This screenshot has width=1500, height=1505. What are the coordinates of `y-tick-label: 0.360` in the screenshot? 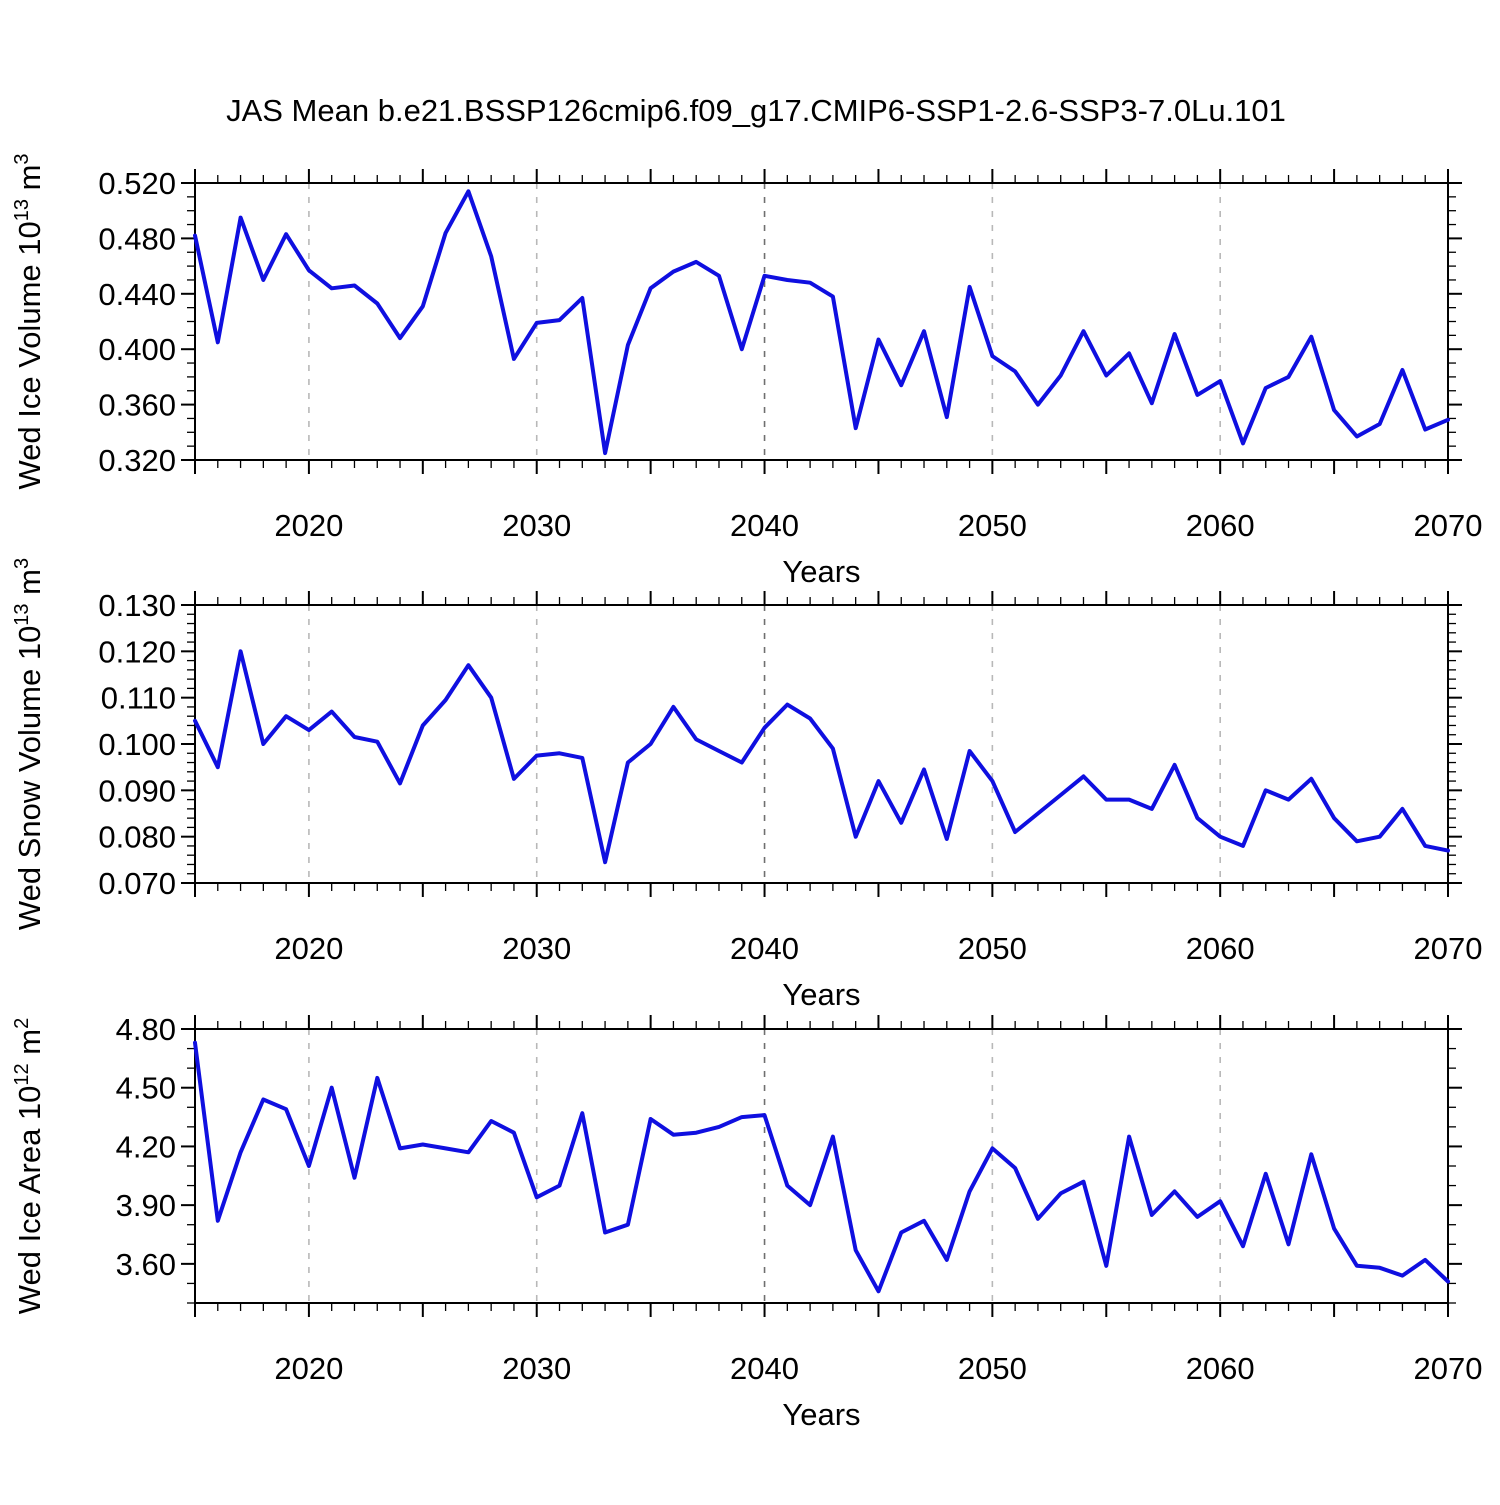 It's located at (137, 405).